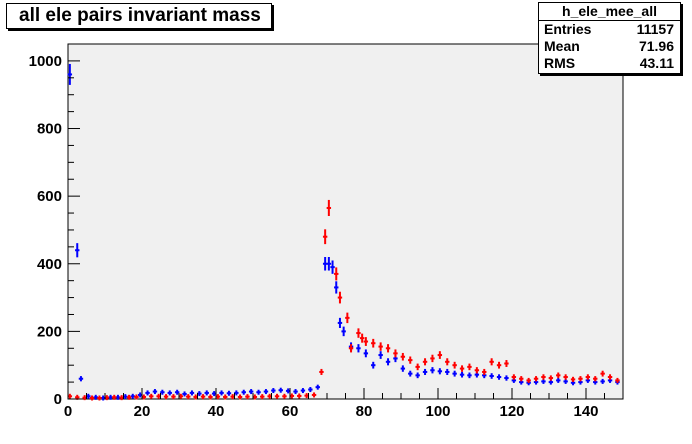 The width and height of the screenshot is (692, 444). What do you see at coordinates (68, 411) in the screenshot?
I see `x-tick-label: 0` at bounding box center [68, 411].